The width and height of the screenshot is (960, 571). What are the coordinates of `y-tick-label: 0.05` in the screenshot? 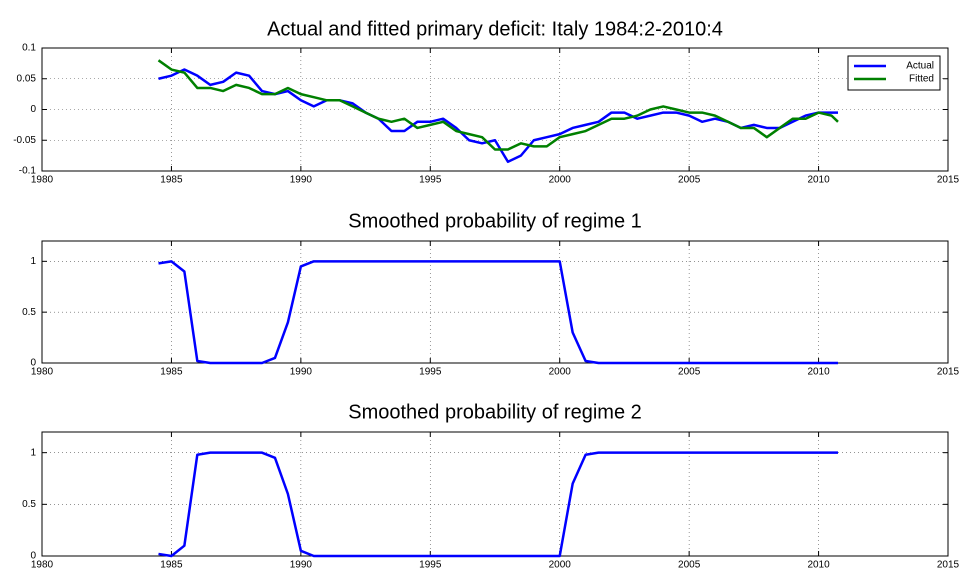 It's located at (27, 78).